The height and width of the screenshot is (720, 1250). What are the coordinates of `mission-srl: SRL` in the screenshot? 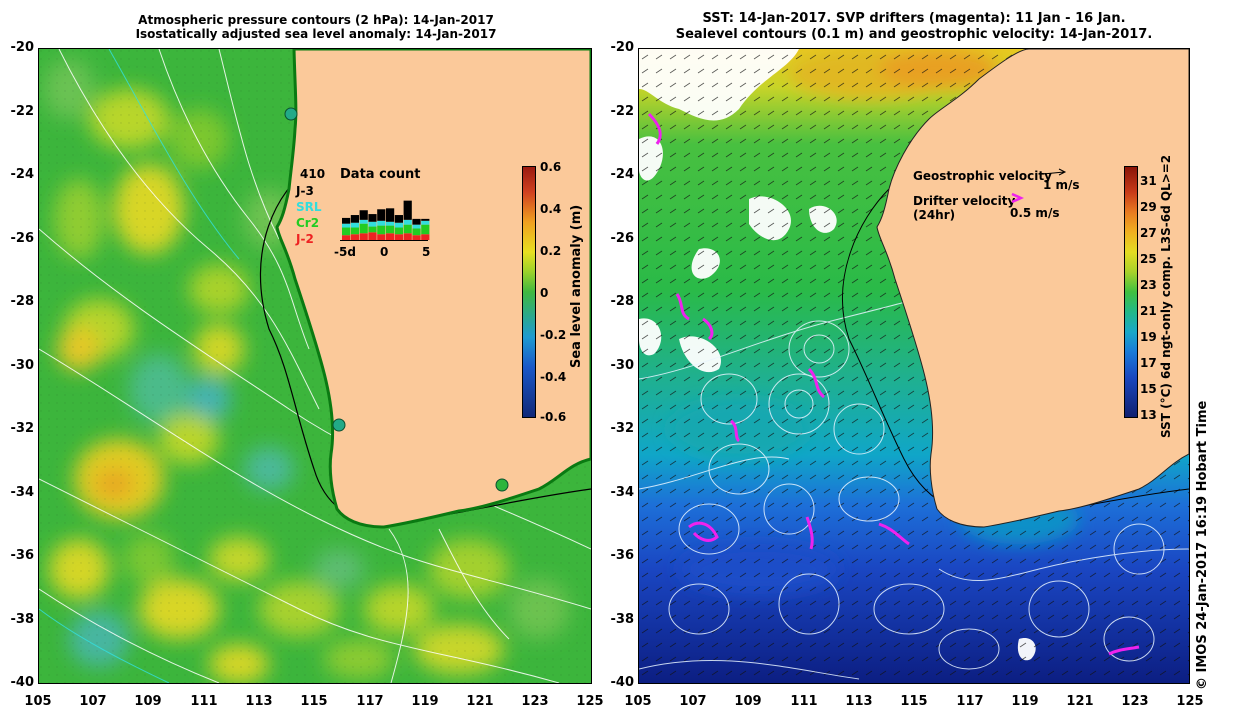 It's located at (309, 207).